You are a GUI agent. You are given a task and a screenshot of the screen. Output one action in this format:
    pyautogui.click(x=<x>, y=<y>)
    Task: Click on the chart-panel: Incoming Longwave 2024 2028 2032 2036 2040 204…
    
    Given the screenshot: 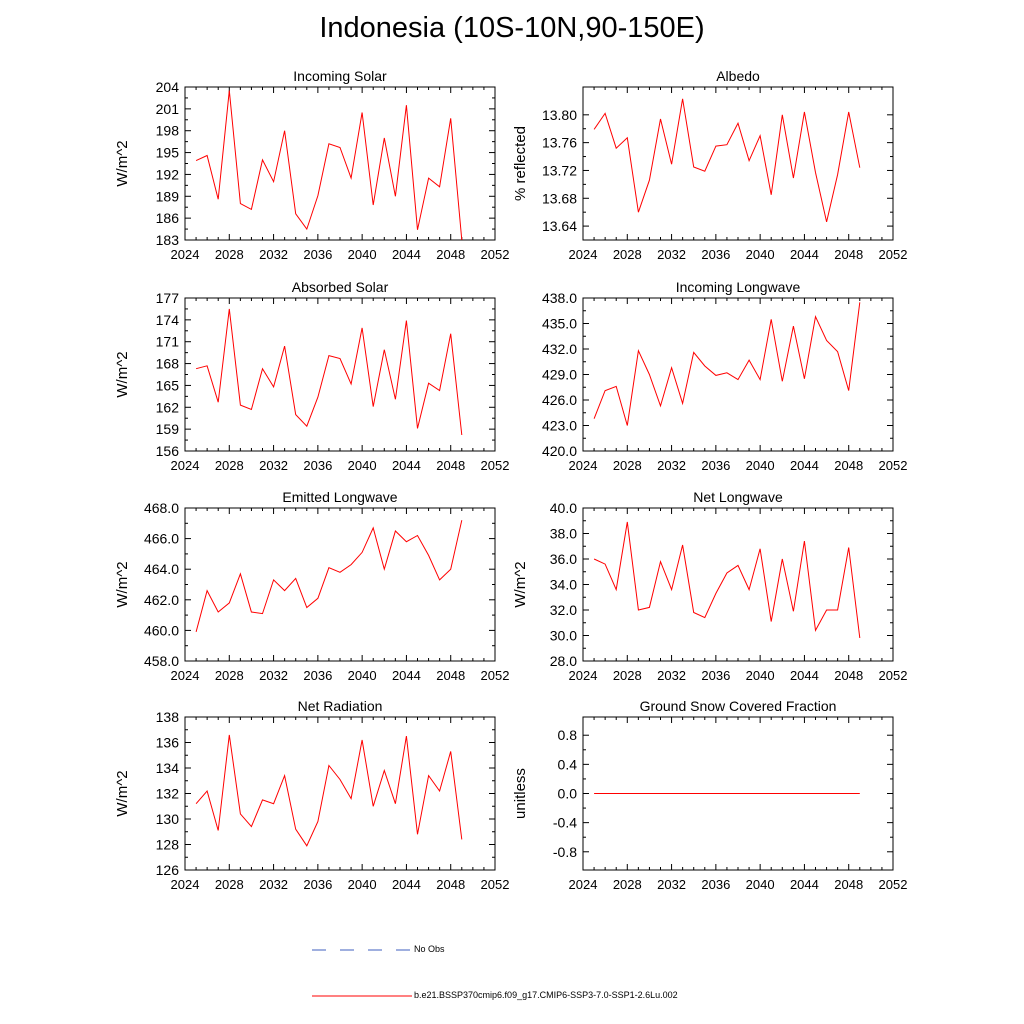 What is the action you would take?
    pyautogui.click(x=725, y=376)
    